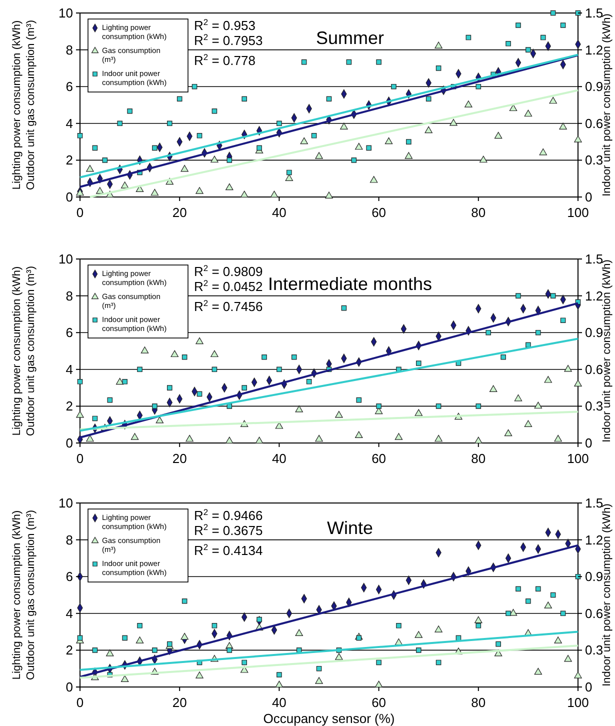  What do you see at coordinates (350, 38) in the screenshot?
I see `text: Summer` at bounding box center [350, 38].